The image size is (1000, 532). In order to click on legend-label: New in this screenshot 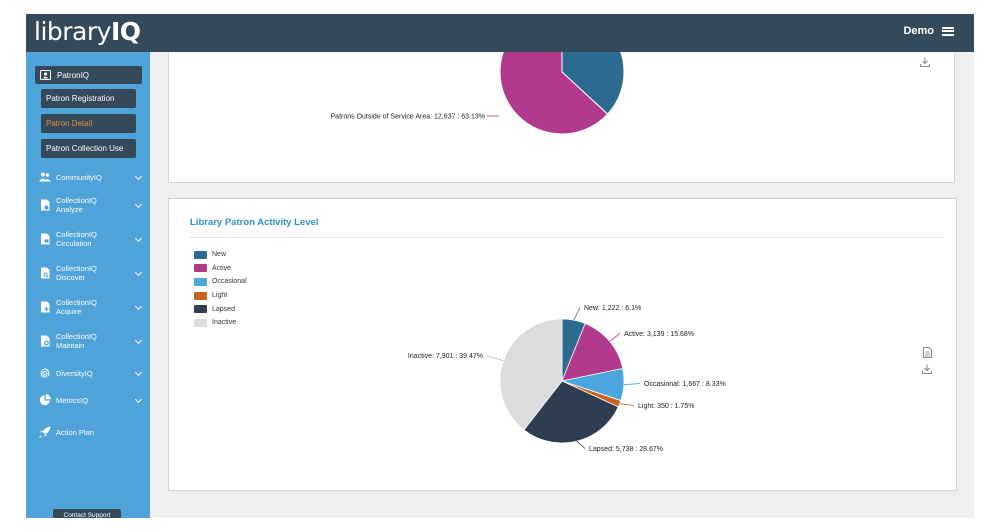, I will do `click(219, 255)`.